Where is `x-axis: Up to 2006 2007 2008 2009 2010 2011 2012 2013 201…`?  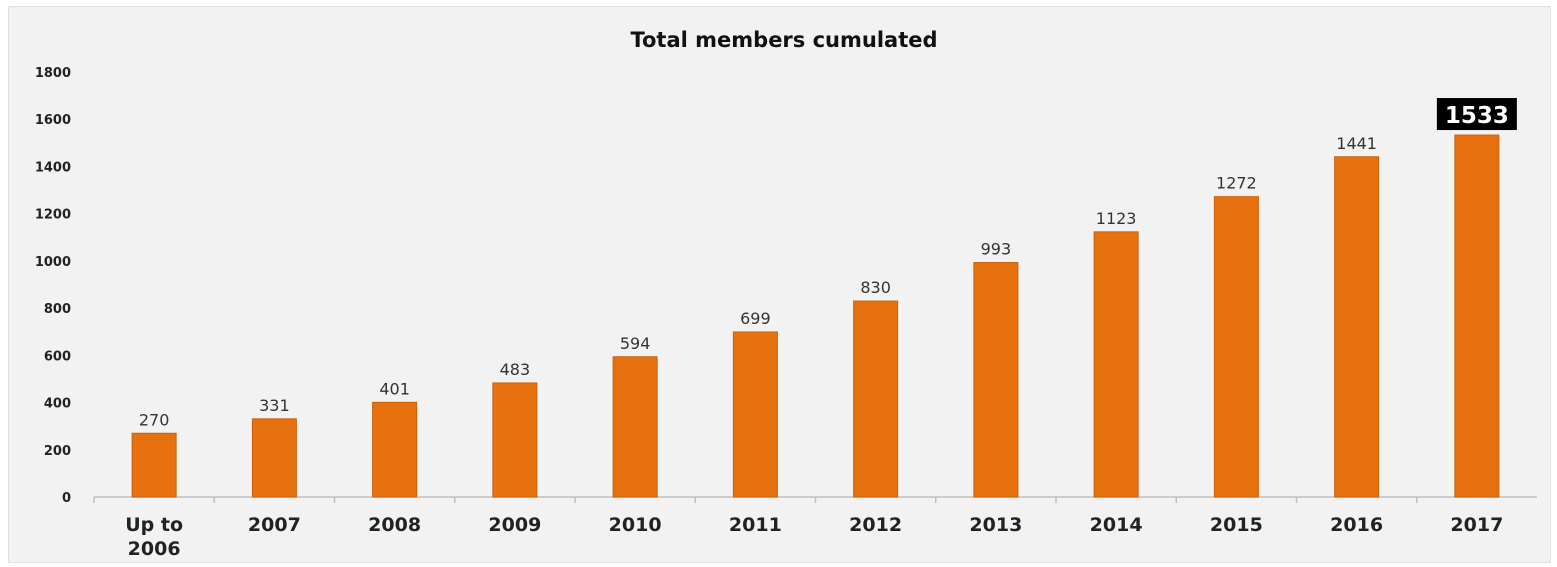 x-axis: Up to 2006 2007 2008 2009 2010 2011 2012 2013 201… is located at coordinates (815, 528).